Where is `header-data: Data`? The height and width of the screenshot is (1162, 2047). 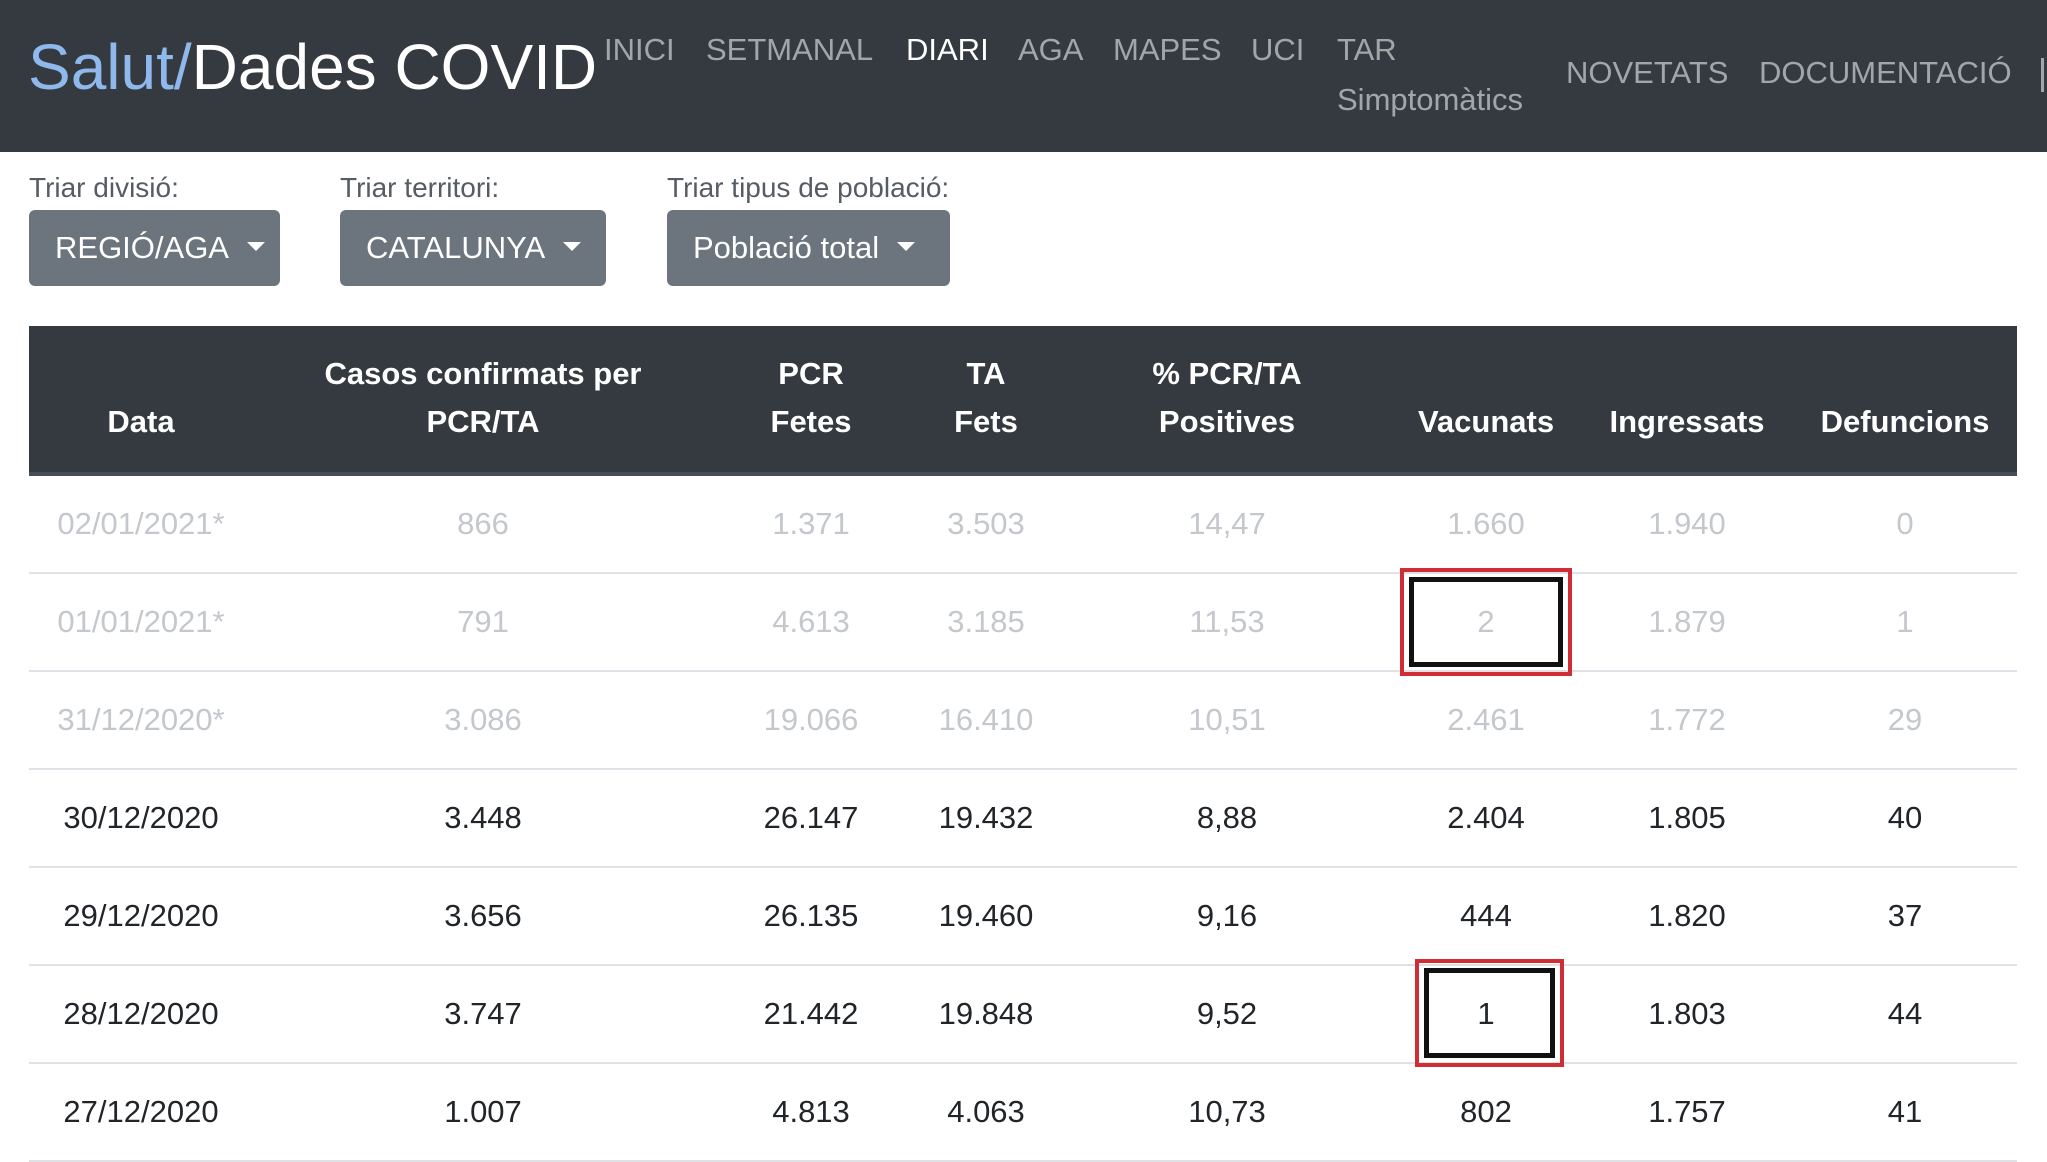
header-data: Data is located at coordinates (140, 422).